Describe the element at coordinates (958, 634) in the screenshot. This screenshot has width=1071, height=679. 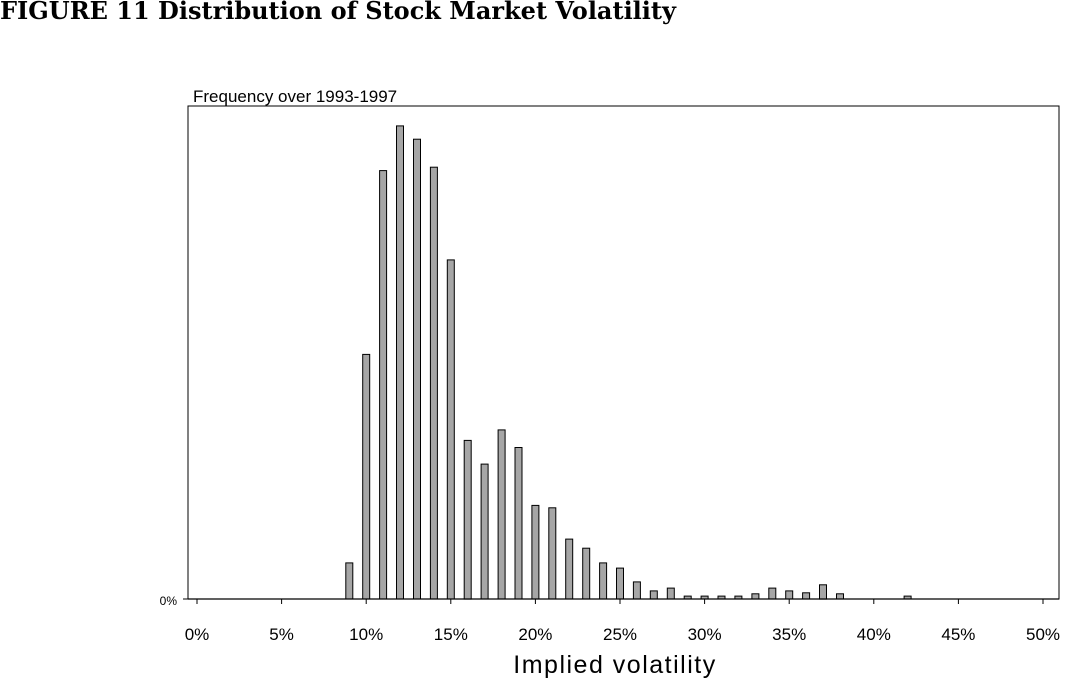
I see `x-tick-label: 45%` at that location.